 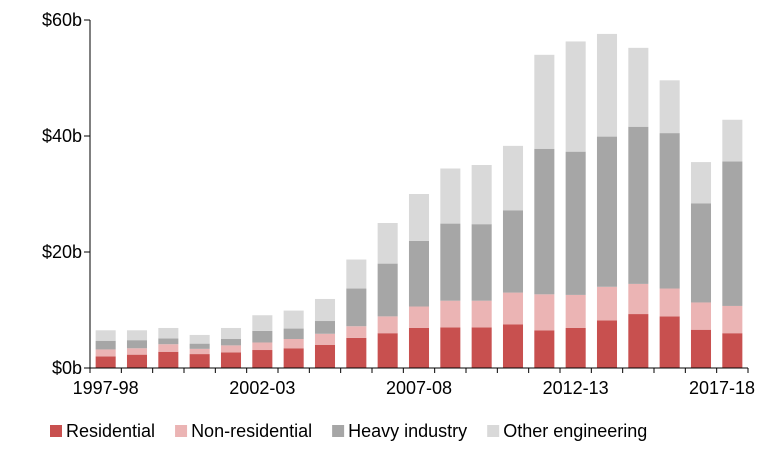 What do you see at coordinates (62, 252) in the screenshot?
I see `y-tick-label: $20b` at bounding box center [62, 252].